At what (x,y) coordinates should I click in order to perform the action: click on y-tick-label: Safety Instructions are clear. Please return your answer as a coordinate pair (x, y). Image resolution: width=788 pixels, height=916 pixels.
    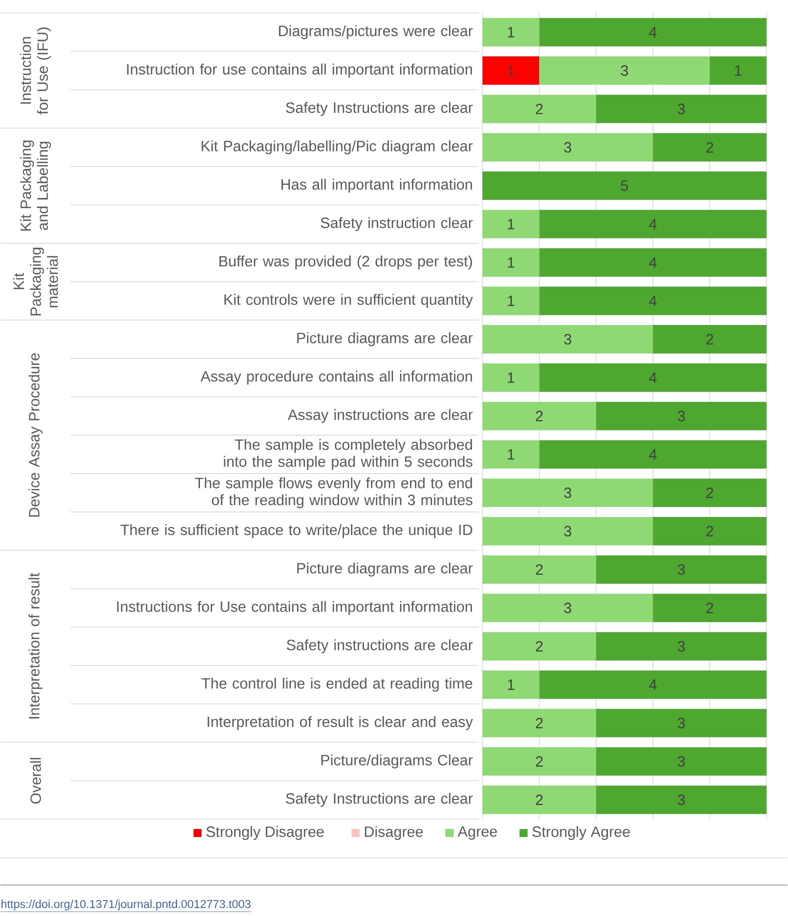
    Looking at the image, I should click on (379, 799).